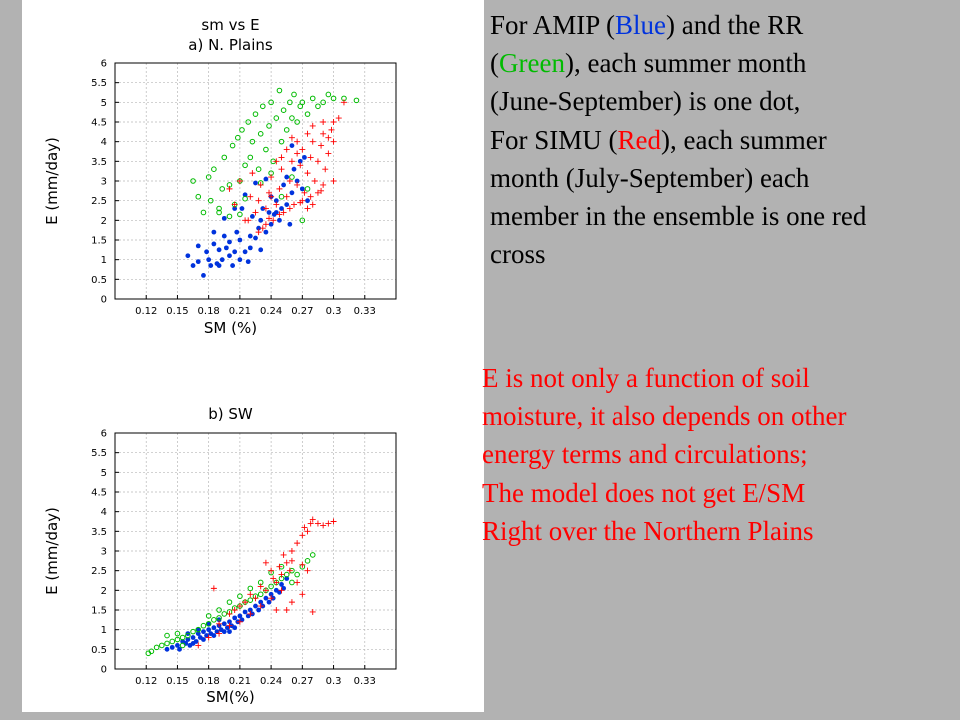  I want to click on y-tick-label: 5.5, so click(99, 453).